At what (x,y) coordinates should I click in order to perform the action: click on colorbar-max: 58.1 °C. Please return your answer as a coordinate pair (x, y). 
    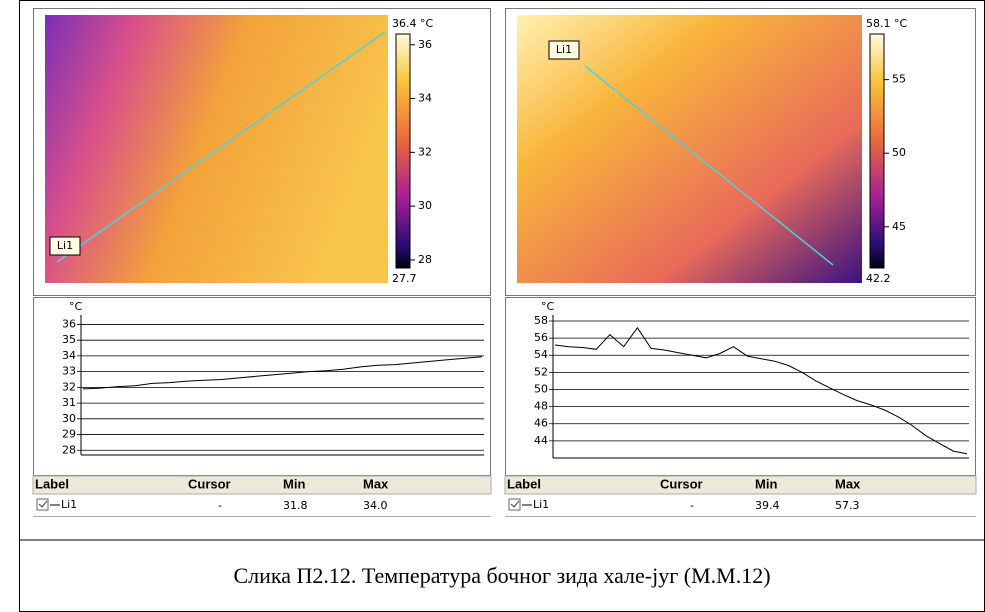
    Looking at the image, I should click on (886, 23).